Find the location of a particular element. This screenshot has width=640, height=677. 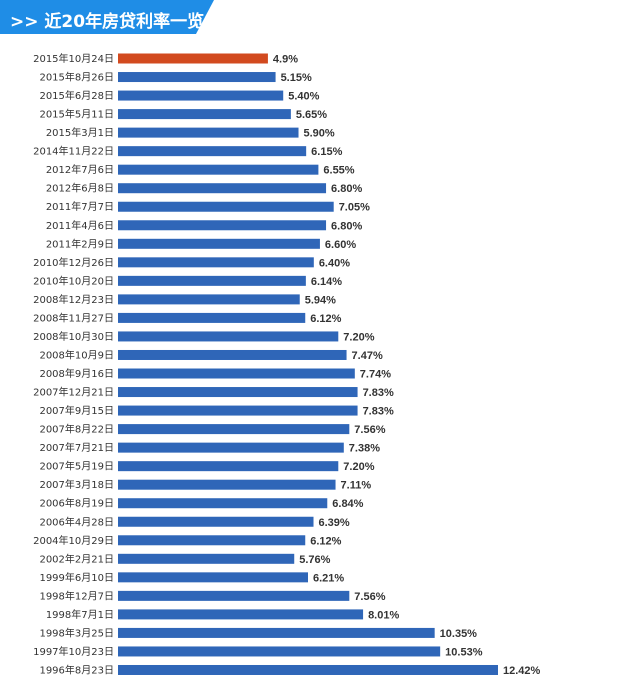

category-label: 2007年7月21日 is located at coordinates (76, 447).